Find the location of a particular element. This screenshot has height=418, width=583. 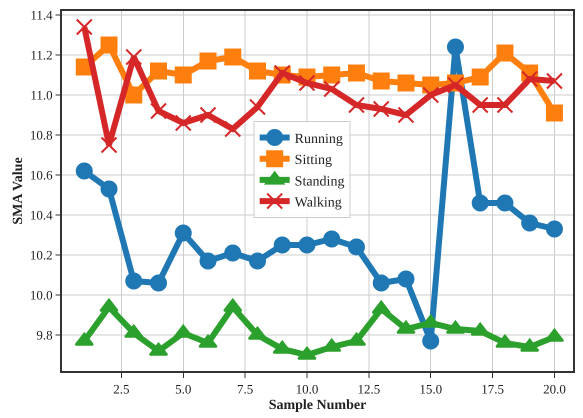

y-tick-label: 10.8 is located at coordinates (41, 135).